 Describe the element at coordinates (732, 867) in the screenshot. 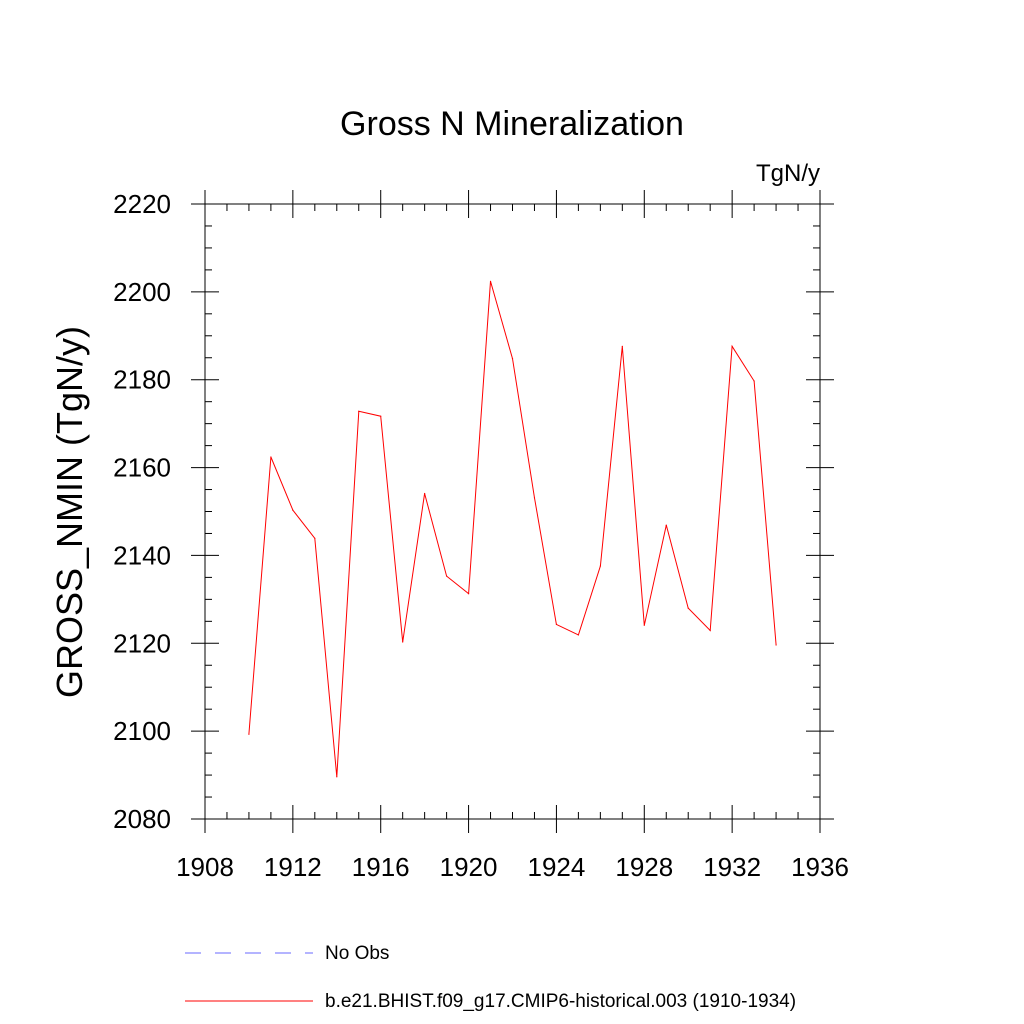

I see `x-tick-label: 1932` at that location.